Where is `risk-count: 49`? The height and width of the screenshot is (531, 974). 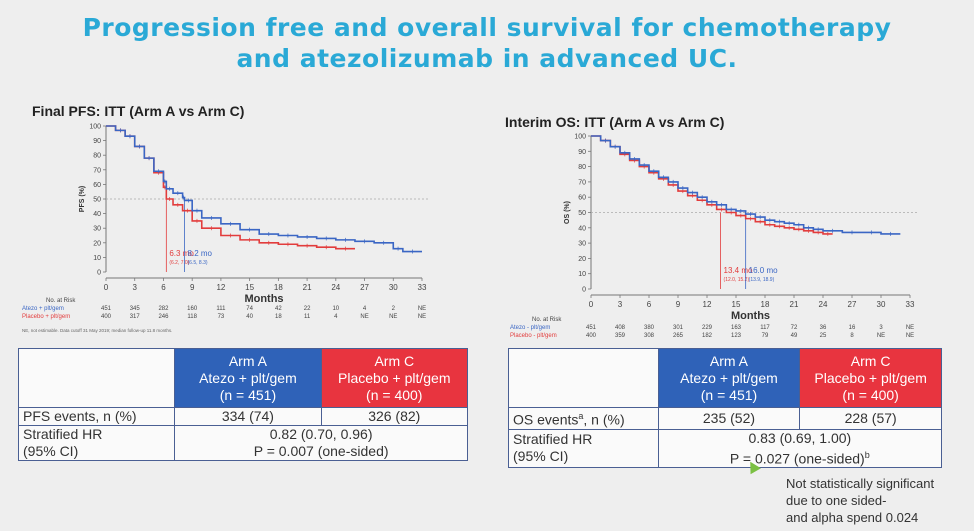 risk-count: 49 is located at coordinates (794, 336).